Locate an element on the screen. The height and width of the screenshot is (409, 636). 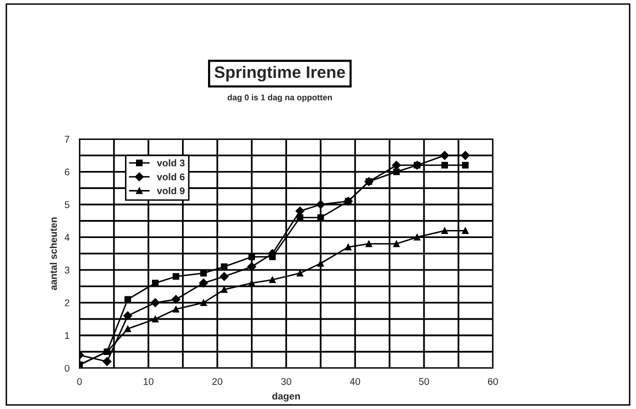
chart-subtitle: dag 0 is 1 dag na oppotten is located at coordinates (280, 98).